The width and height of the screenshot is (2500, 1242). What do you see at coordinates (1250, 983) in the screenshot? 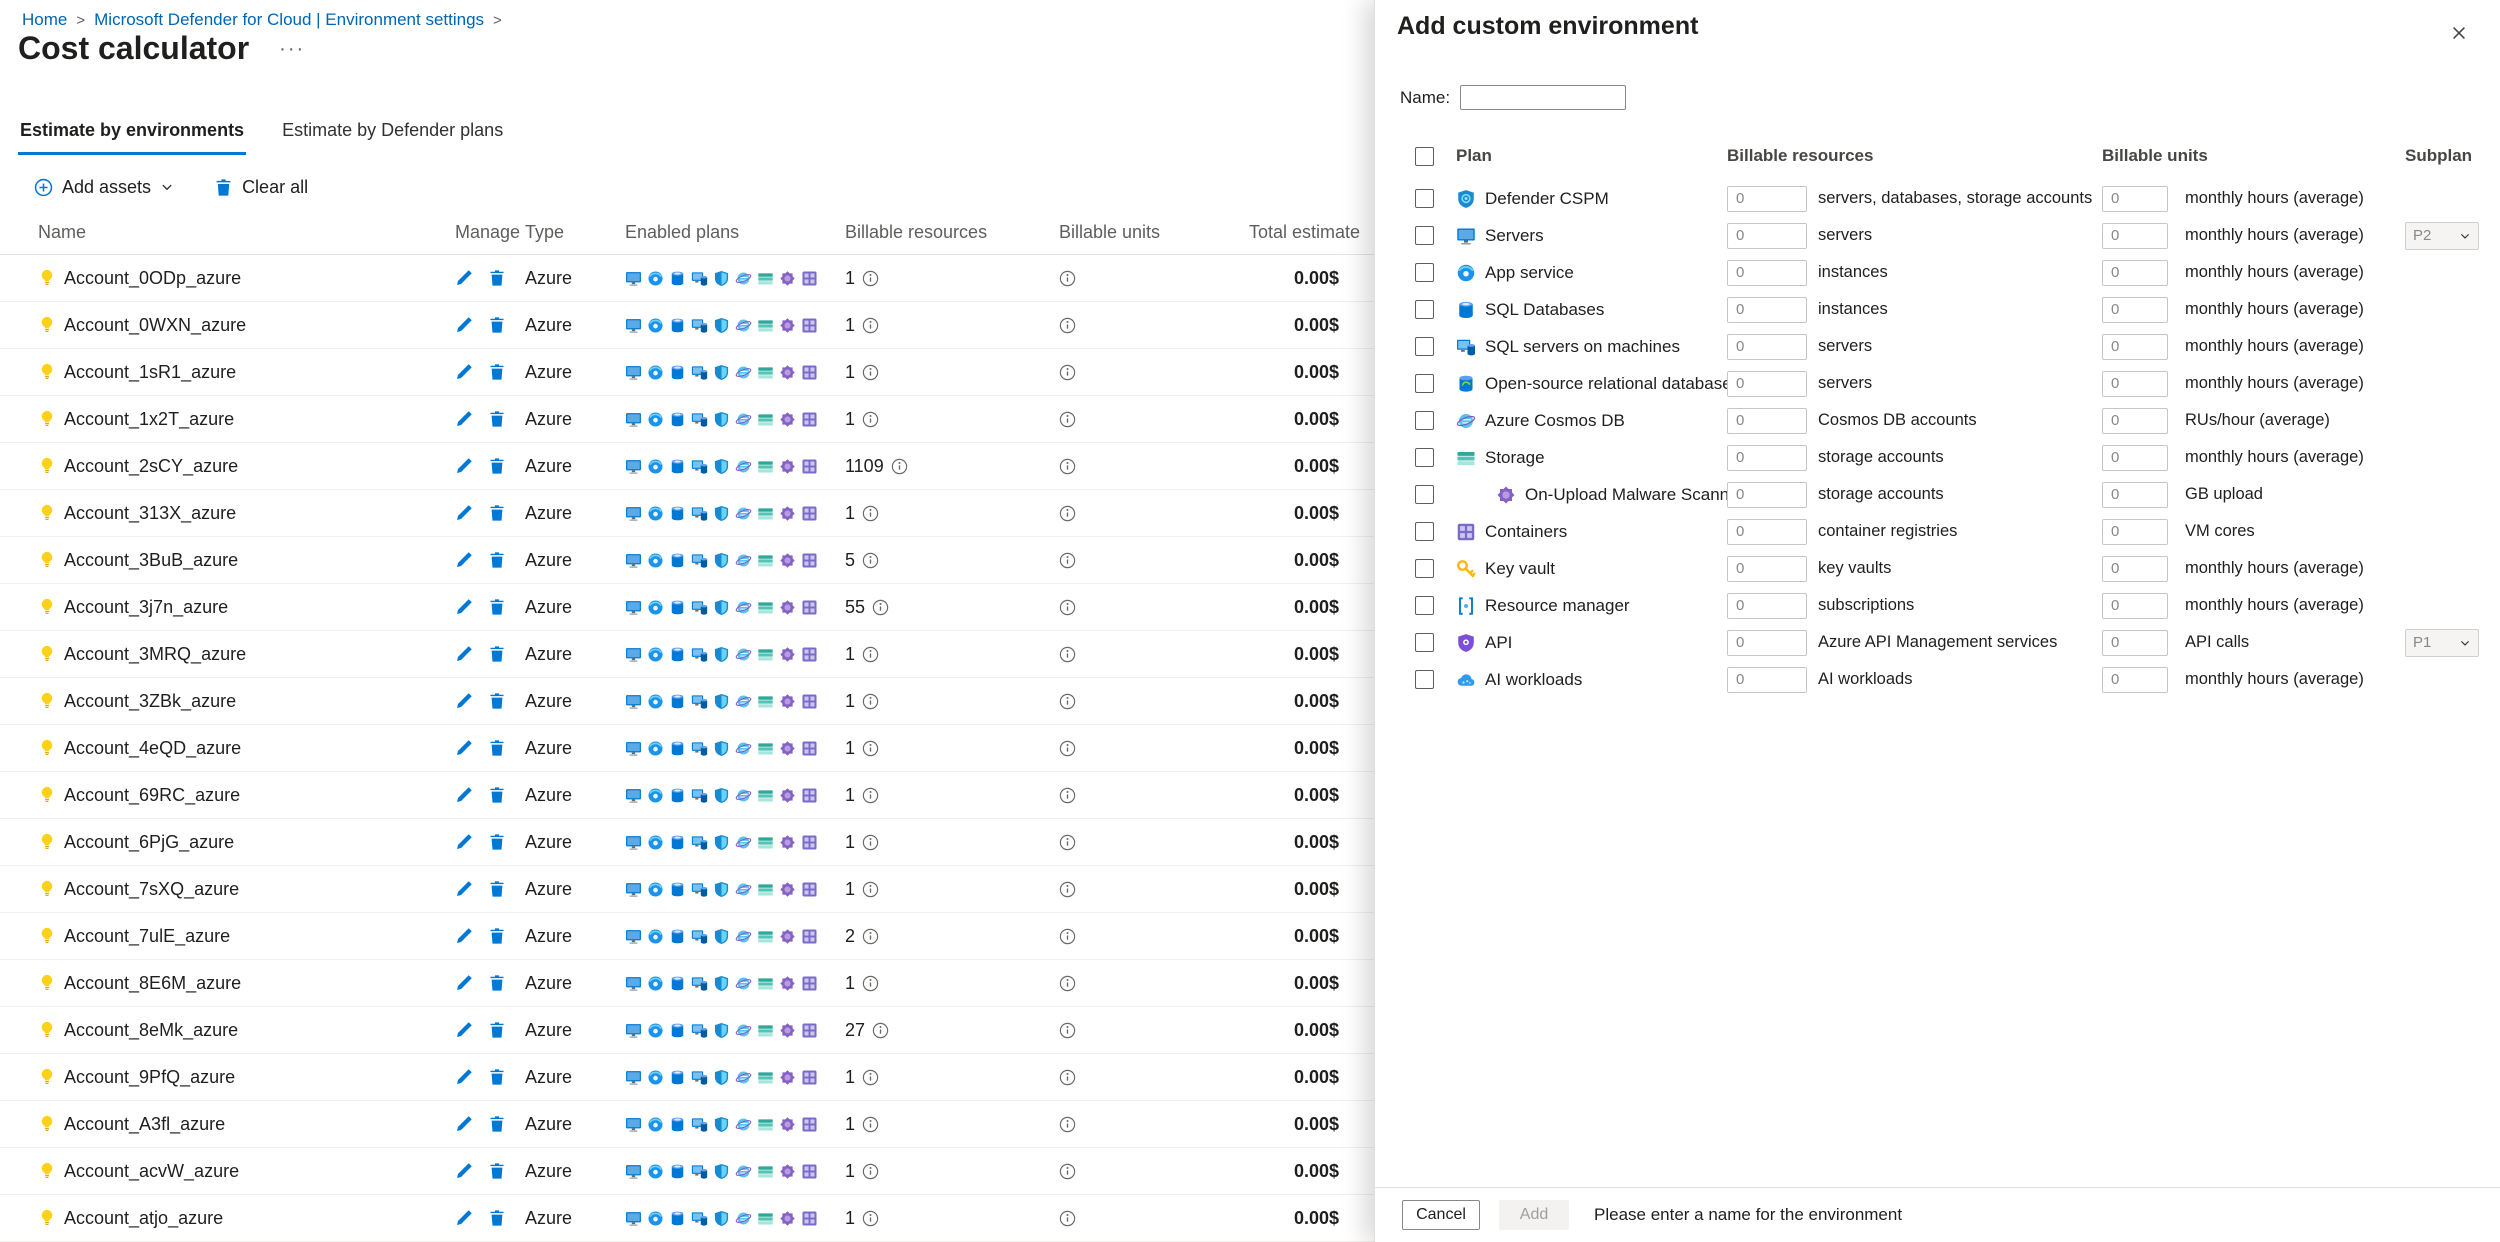
I see `account-row: Account_8E6M_azure Azure 1 0.00$` at bounding box center [1250, 983].